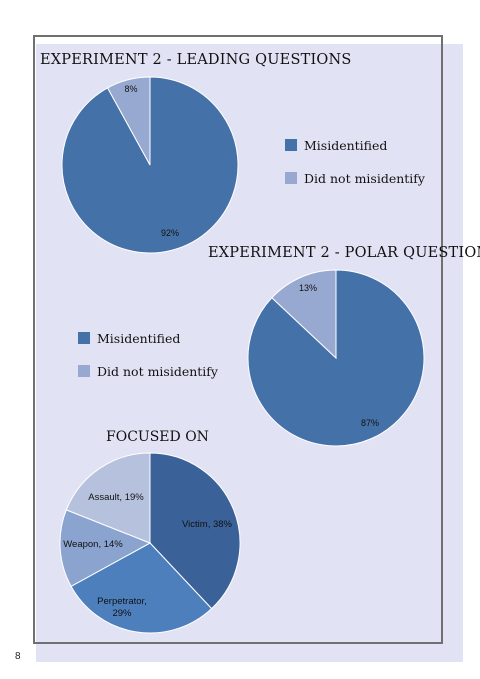 The image size is (480, 679). I want to click on chart-title-leading: EXPERIMENT 2 - LEADING QUESTIONS, so click(196, 60).